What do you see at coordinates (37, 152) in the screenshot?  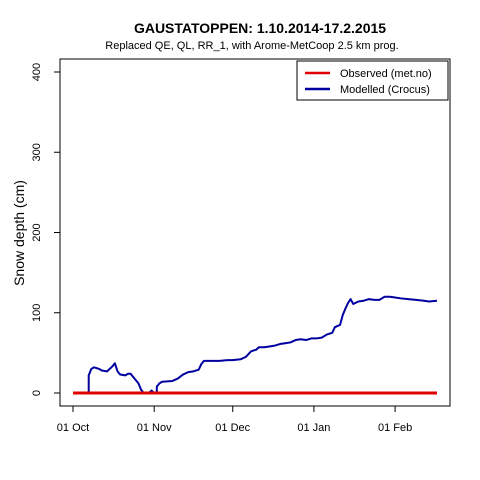 I see `y-tick-label: 300` at bounding box center [37, 152].